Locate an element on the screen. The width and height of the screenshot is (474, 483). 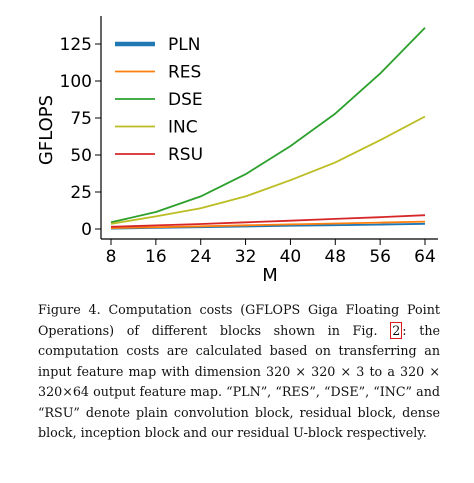
x-tick-label: 64 is located at coordinates (425, 257).